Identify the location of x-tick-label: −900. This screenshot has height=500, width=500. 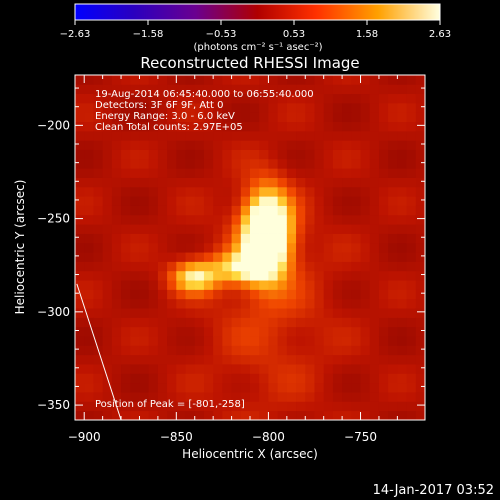
(84, 437).